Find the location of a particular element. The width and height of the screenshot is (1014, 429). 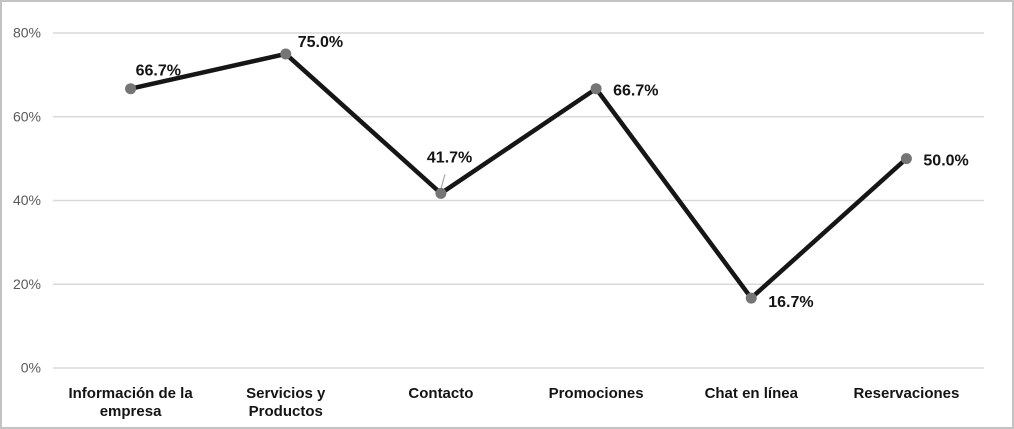

data-point-label: 75.0% is located at coordinates (320, 42).